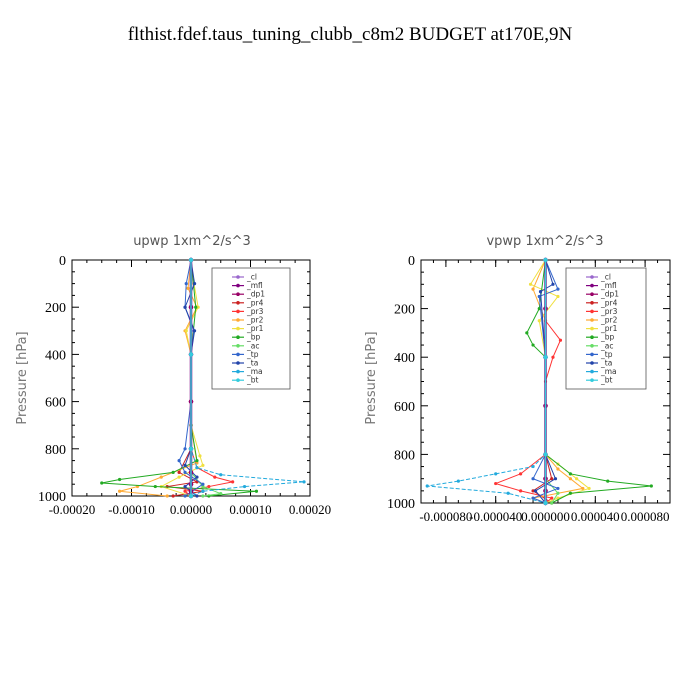  Describe the element at coordinates (192, 241) in the screenshot. I see `panel-title-upwp: upwp 1xm^2/s^3` at that location.